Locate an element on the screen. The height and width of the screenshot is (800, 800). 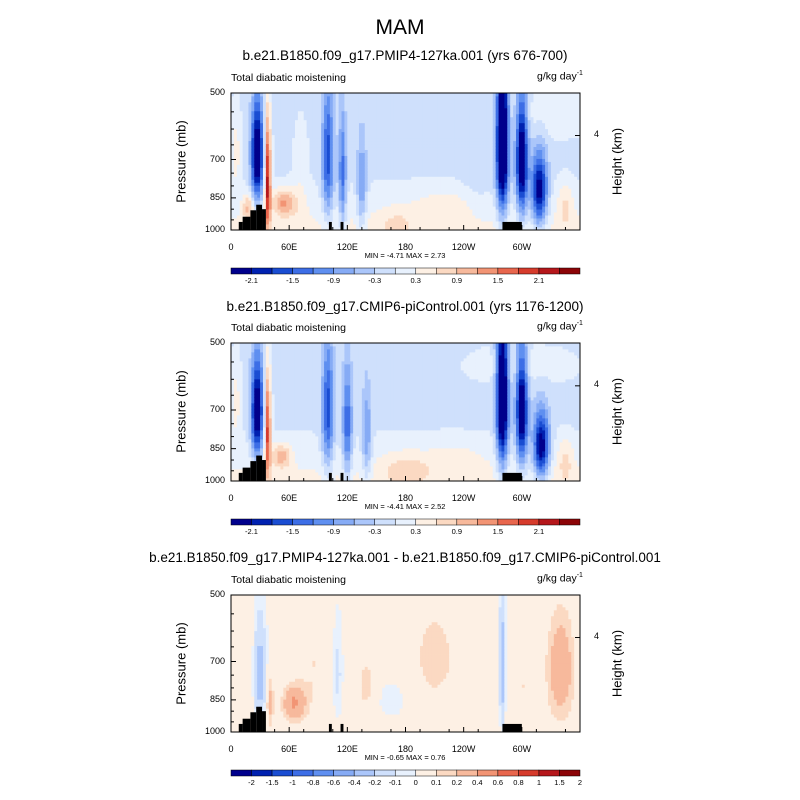
min-max-stats: MIN = -4.71 MAX = 2.73 is located at coordinates (405, 255).